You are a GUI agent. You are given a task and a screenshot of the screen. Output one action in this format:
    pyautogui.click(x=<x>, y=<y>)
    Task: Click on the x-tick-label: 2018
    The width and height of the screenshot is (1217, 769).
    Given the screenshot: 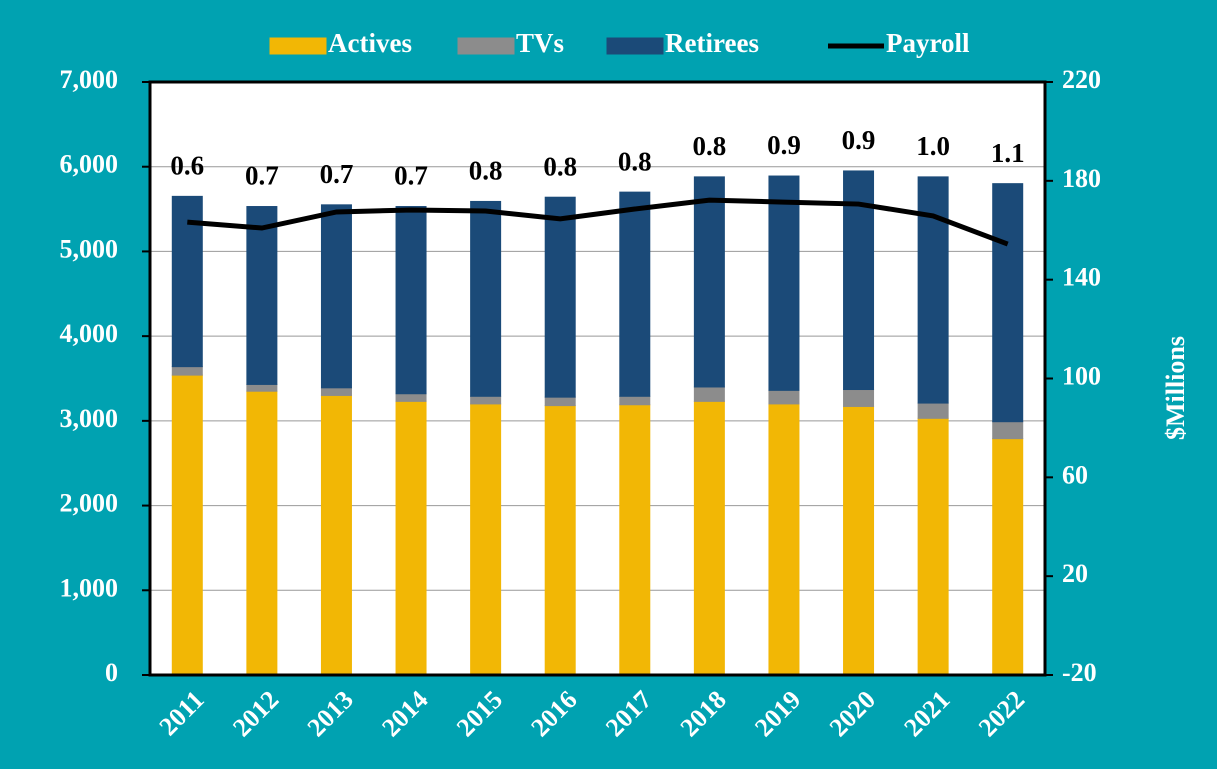 What is the action you would take?
    pyautogui.click(x=703, y=713)
    